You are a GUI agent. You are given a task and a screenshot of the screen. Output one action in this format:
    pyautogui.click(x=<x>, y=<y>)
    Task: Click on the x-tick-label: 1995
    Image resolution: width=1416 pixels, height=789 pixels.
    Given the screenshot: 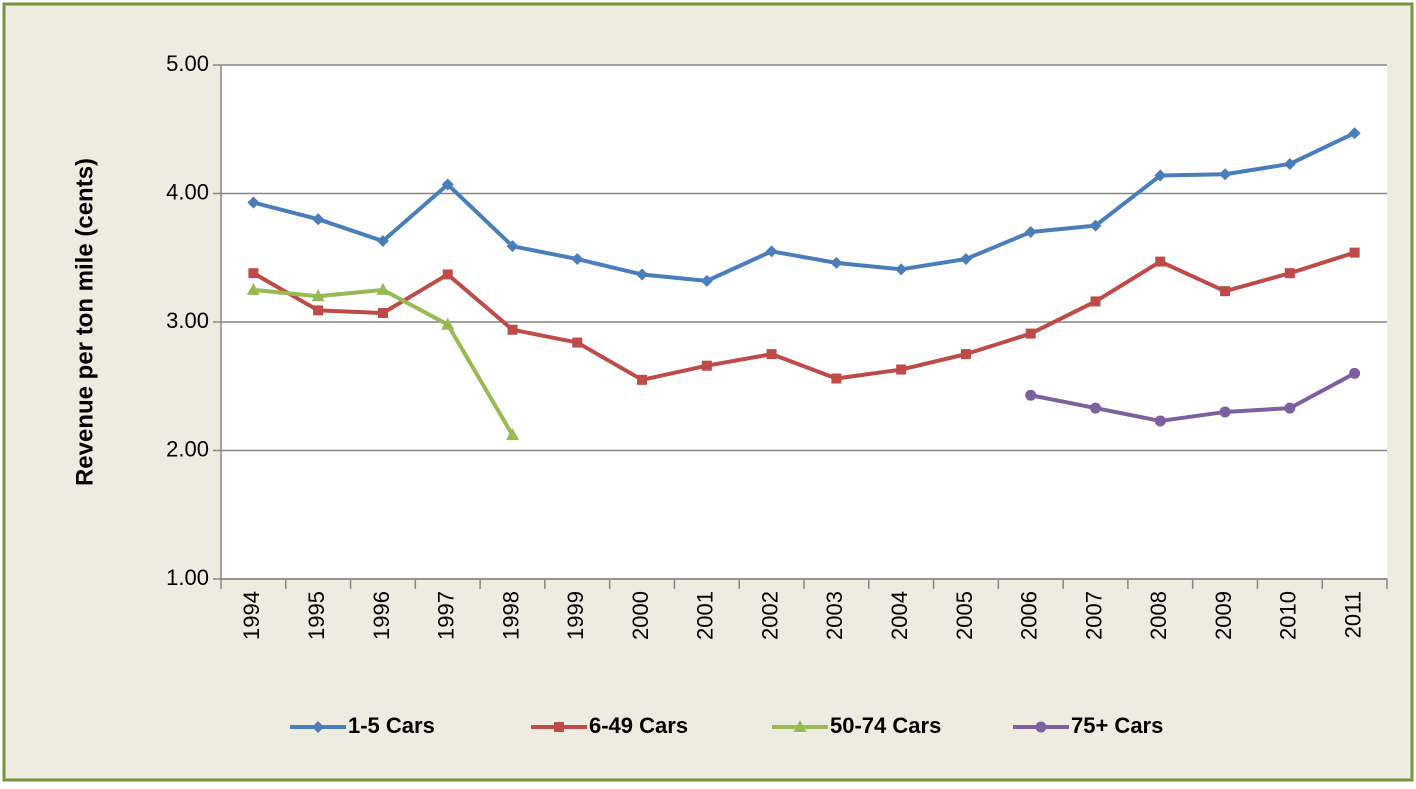 What is the action you would take?
    pyautogui.click(x=316, y=615)
    